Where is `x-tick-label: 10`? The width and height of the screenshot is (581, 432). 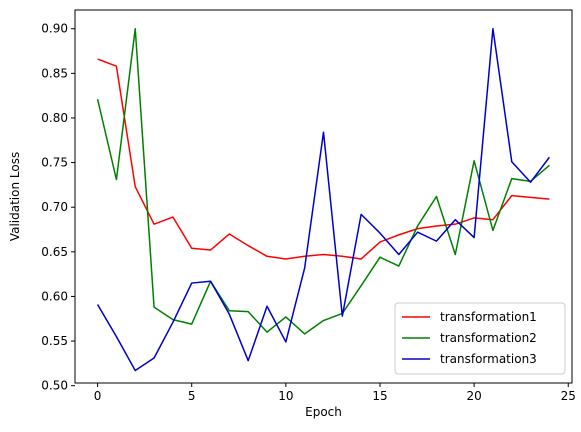
x-tick-label: 10 is located at coordinates (285, 396).